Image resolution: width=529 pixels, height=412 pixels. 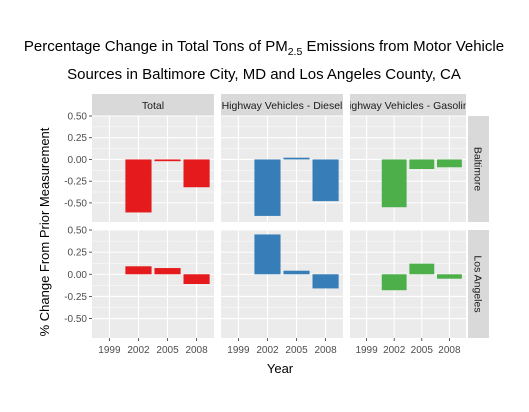 I want to click on strip-label-total: Total, so click(x=153, y=106).